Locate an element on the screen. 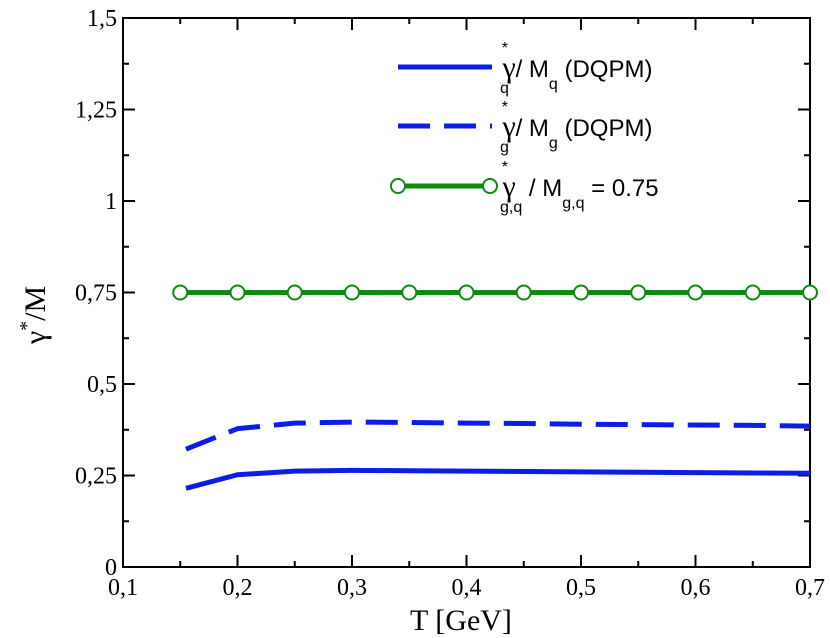 Image resolution: width=830 pixels, height=638 pixels. y-tick-label: 0,25 is located at coordinates (96, 477).